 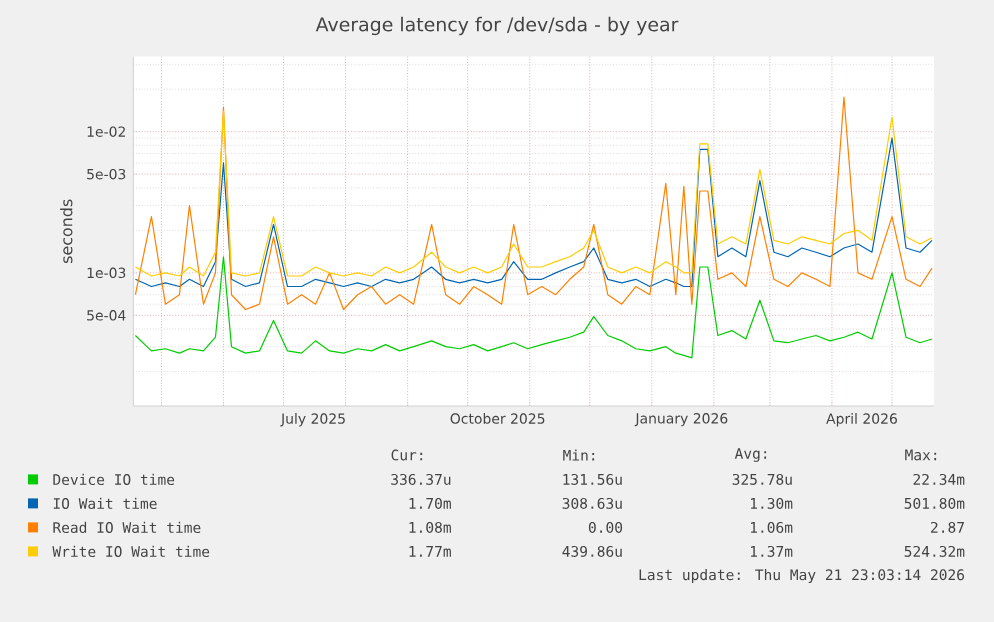 I want to click on line-series, so click(x=533, y=307).